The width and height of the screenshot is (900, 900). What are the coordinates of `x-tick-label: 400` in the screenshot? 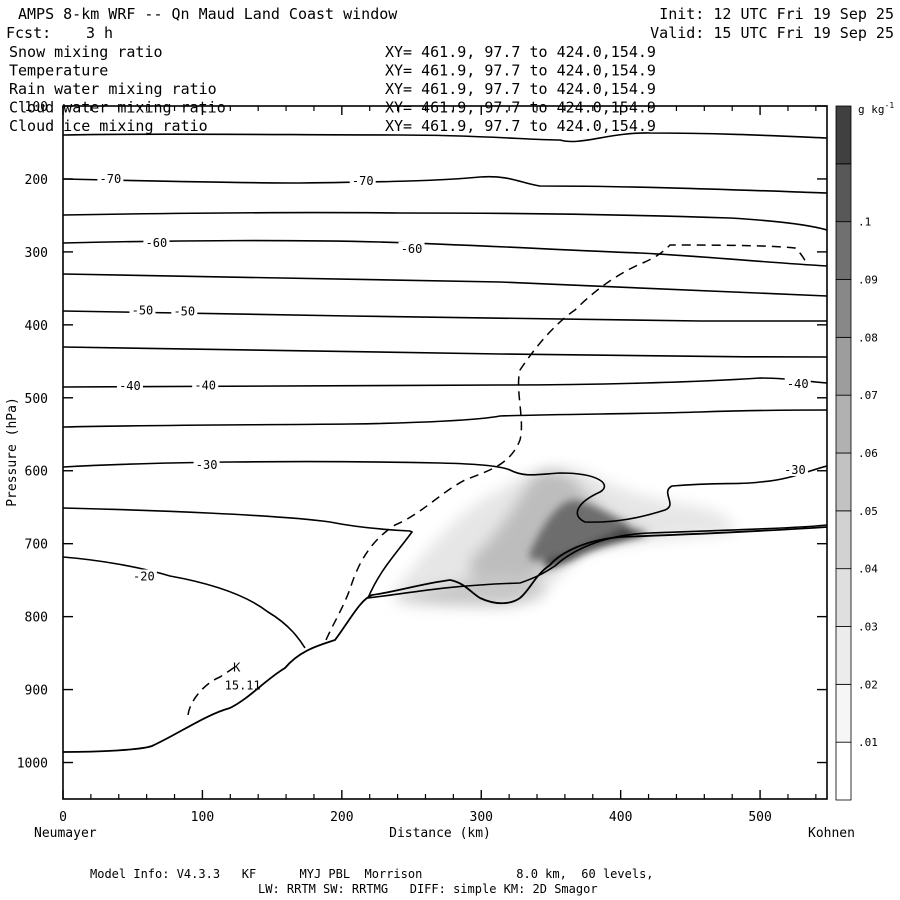 It's located at (620, 817).